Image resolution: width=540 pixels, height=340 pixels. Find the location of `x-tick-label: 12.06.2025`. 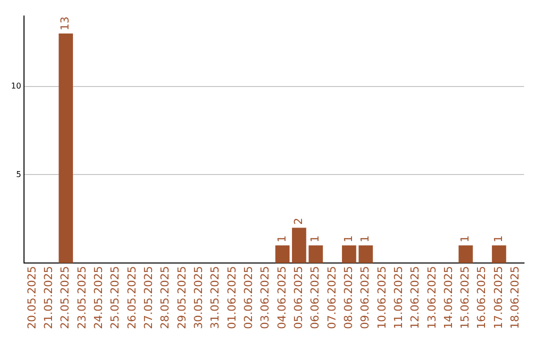

x-tick-label: 12.06.2025 is located at coordinates (415, 298).